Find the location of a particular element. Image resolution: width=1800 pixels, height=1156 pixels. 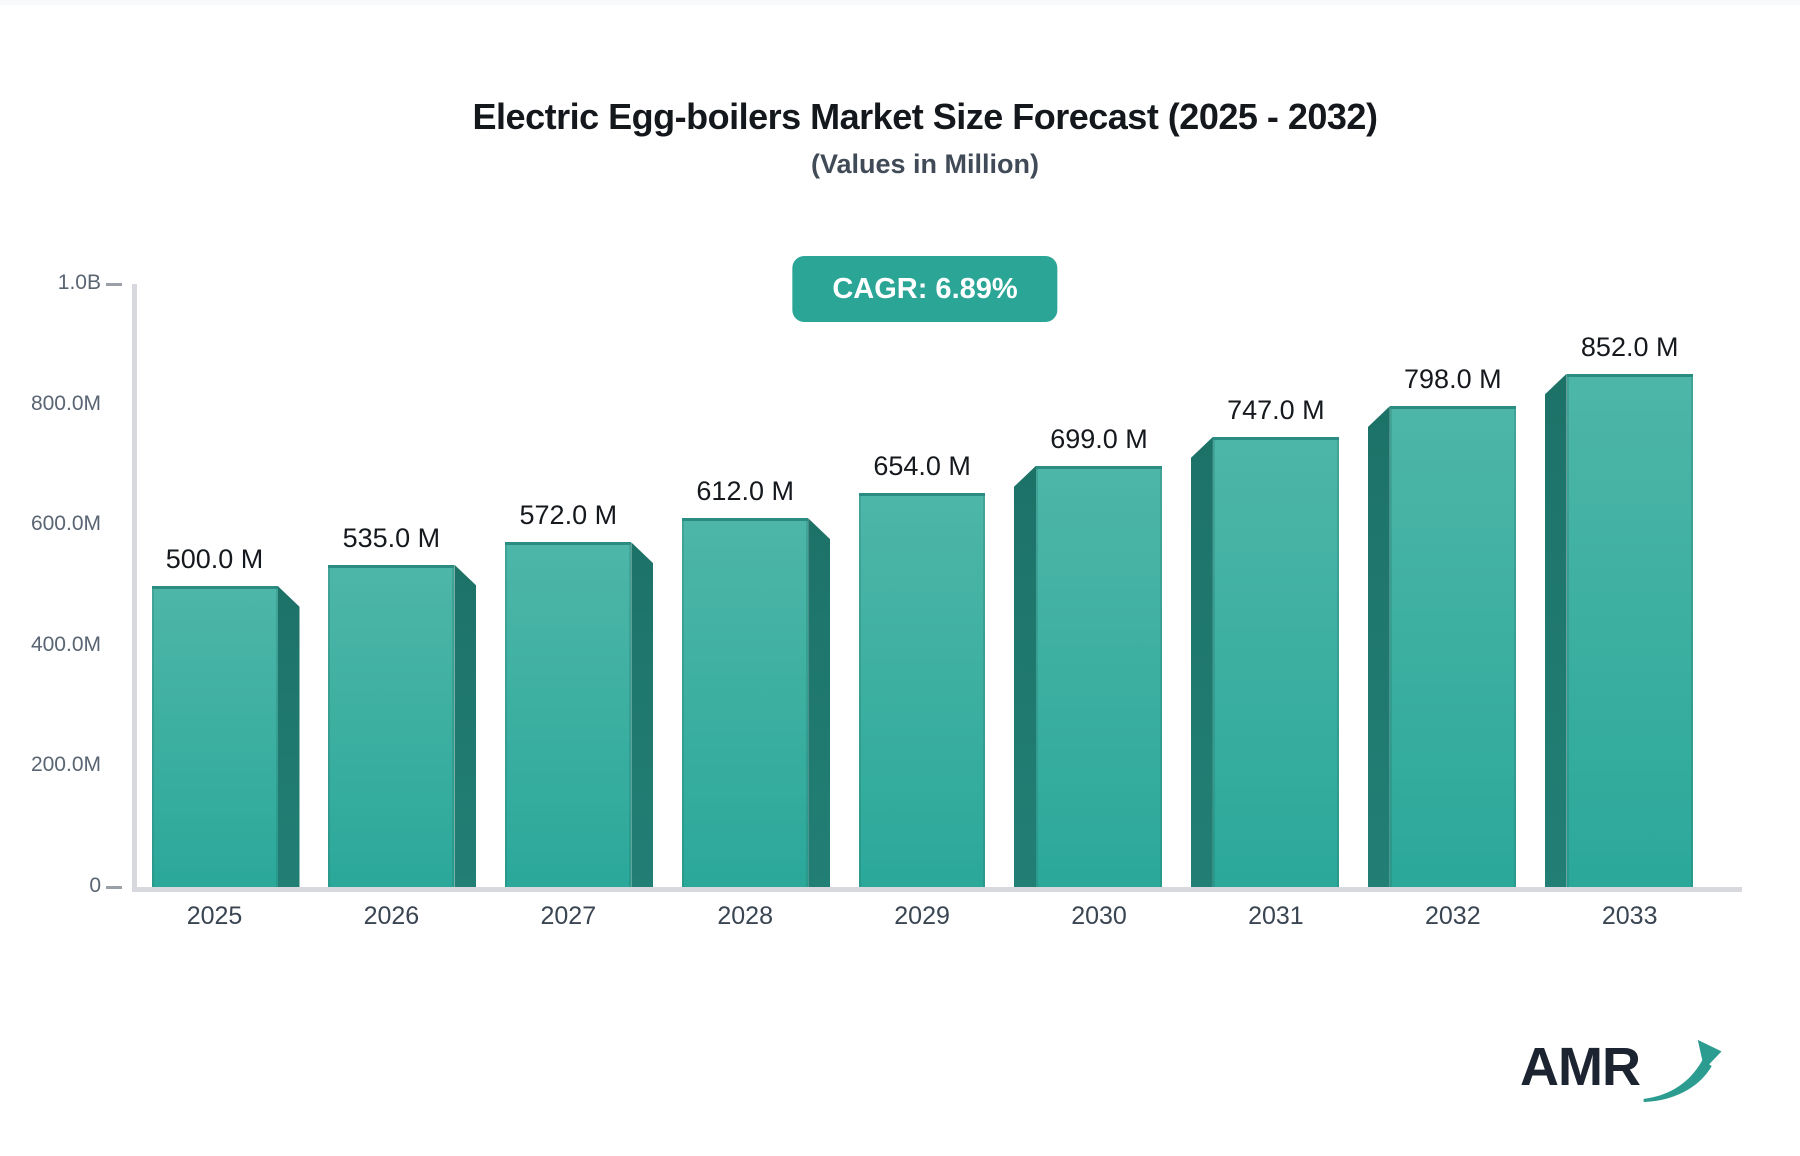

bar-value-label: 535.0 M is located at coordinates (391, 537).